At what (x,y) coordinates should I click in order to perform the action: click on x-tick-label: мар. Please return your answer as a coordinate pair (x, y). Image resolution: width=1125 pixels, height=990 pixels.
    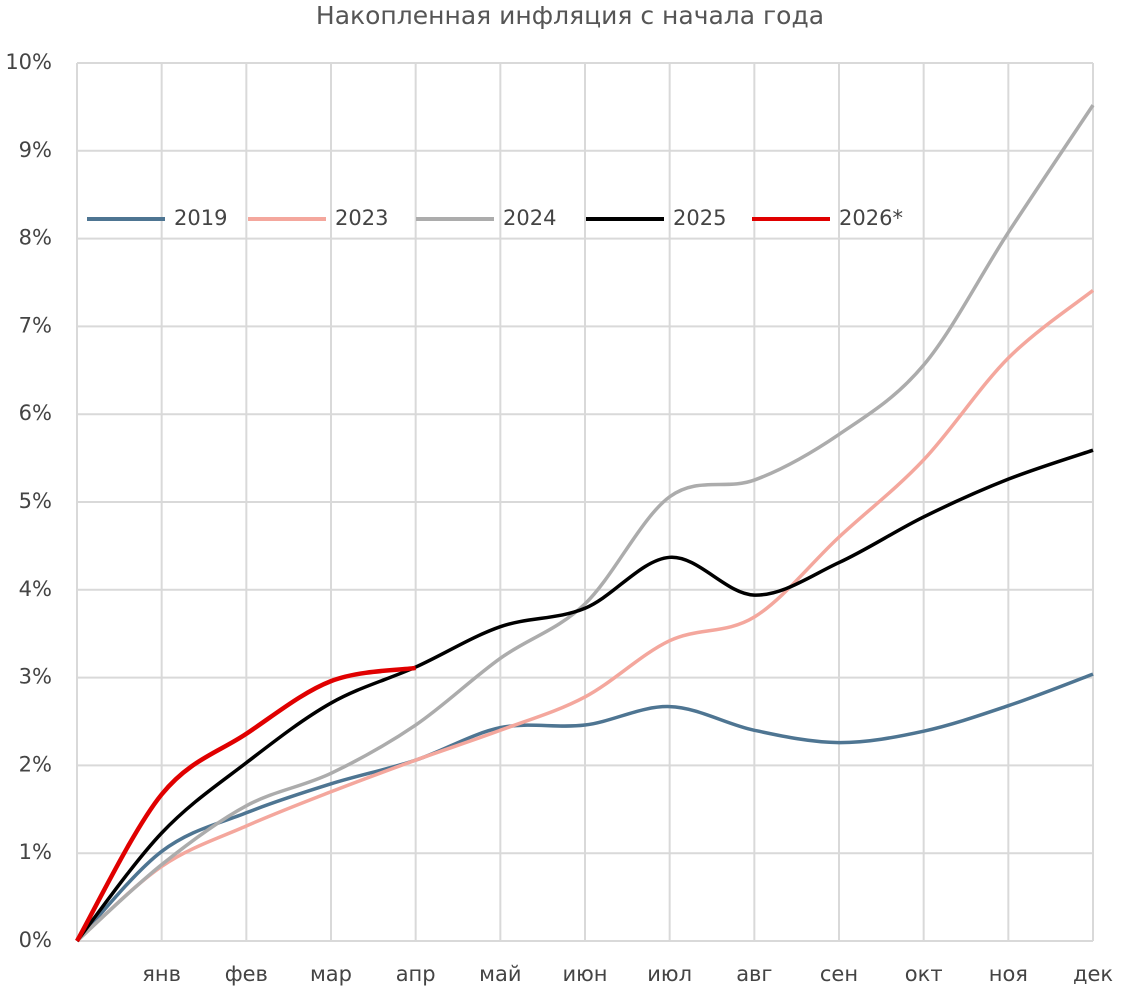
    Looking at the image, I should click on (331, 974).